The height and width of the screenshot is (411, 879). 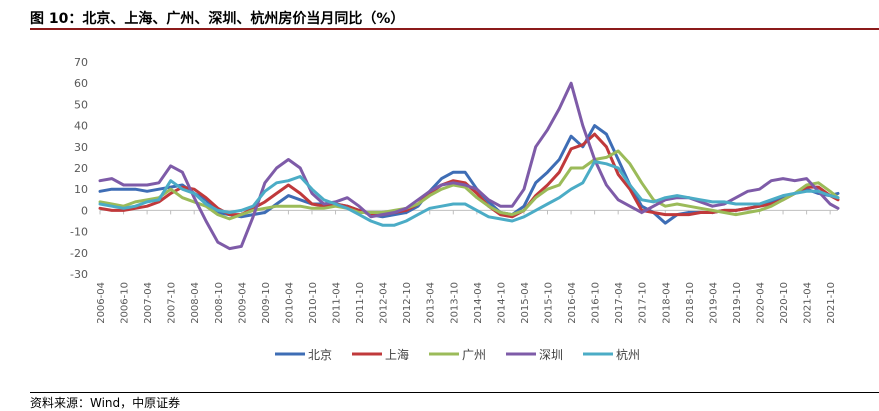 What do you see at coordinates (81, 104) in the screenshot?
I see `y-tick-label: 50` at bounding box center [81, 104].